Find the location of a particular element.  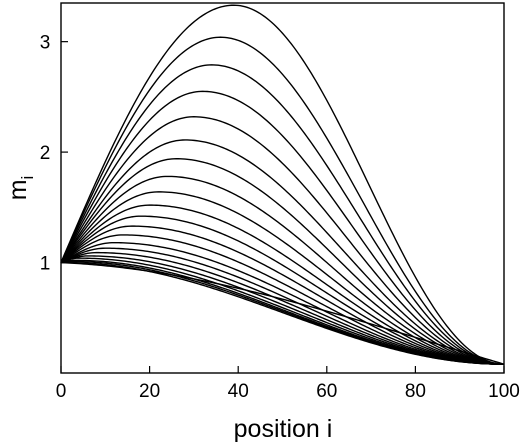

svg-text: mi is located at coordinates (20, 188).